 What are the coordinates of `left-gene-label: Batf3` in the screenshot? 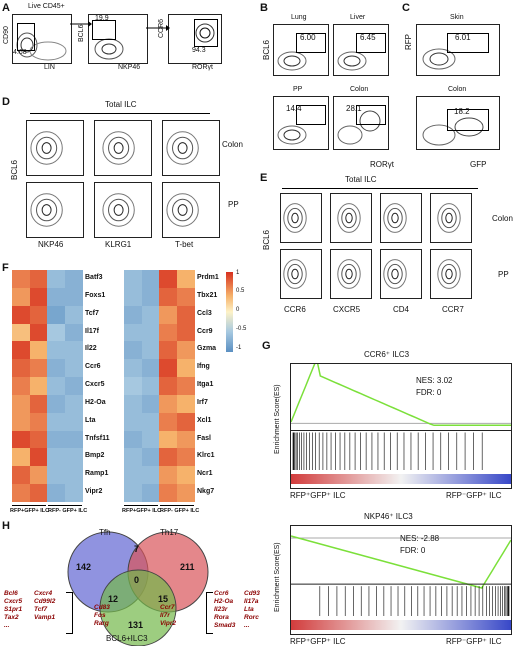 It's located at (94, 277).